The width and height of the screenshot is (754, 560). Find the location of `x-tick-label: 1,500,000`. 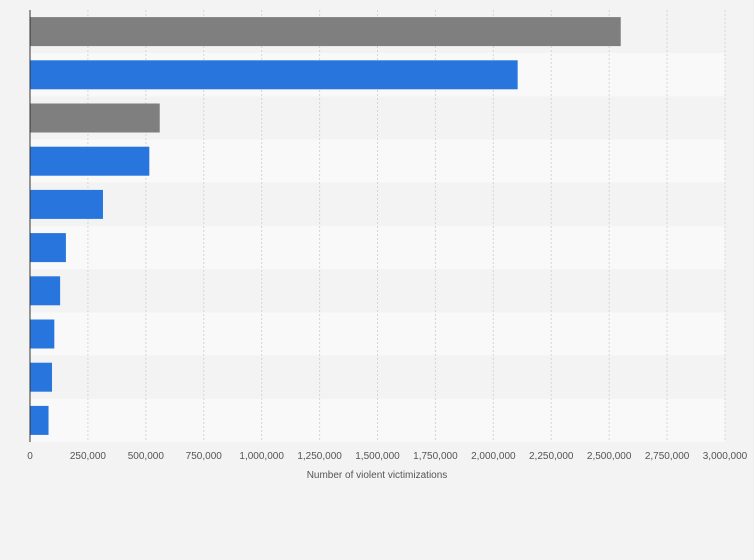

x-tick-label: 1,500,000 is located at coordinates (377, 456).